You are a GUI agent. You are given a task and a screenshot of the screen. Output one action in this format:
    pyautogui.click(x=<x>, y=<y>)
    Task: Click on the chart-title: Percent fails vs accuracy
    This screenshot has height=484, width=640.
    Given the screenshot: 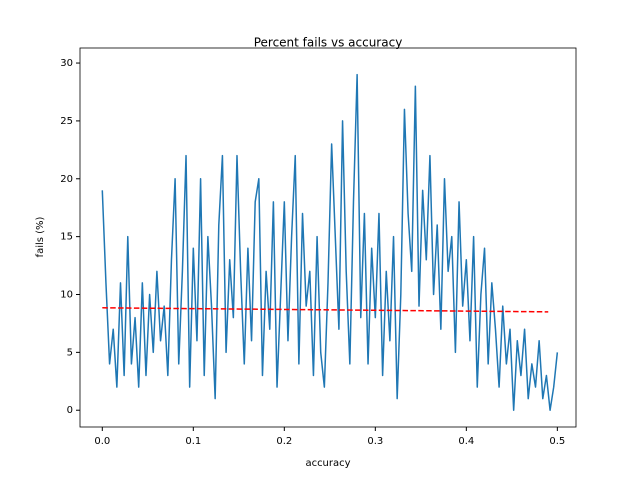 What is the action you would take?
    pyautogui.click(x=328, y=43)
    